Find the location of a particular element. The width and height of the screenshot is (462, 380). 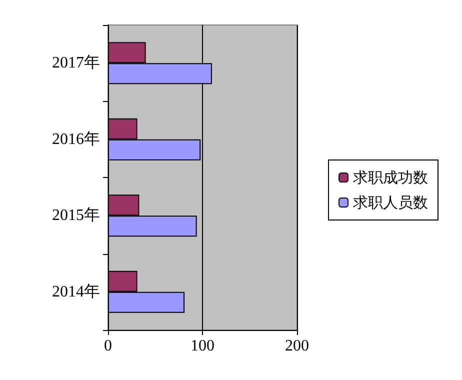

y-tick-label: 2014年 is located at coordinates (76, 291).